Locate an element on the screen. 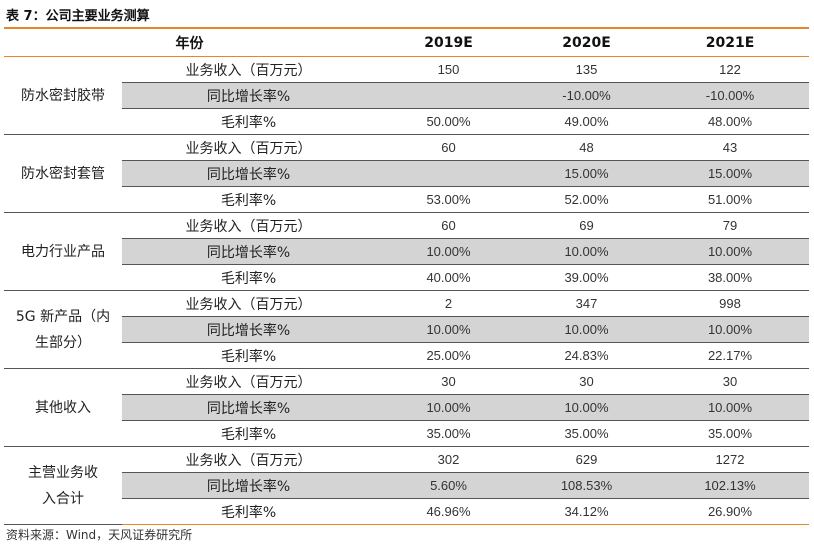  value-cell: 150 is located at coordinates (448, 69).